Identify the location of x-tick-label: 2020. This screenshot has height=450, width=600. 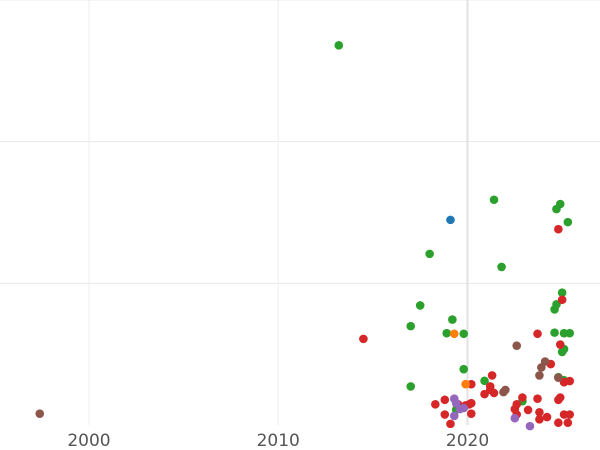
(467, 440).